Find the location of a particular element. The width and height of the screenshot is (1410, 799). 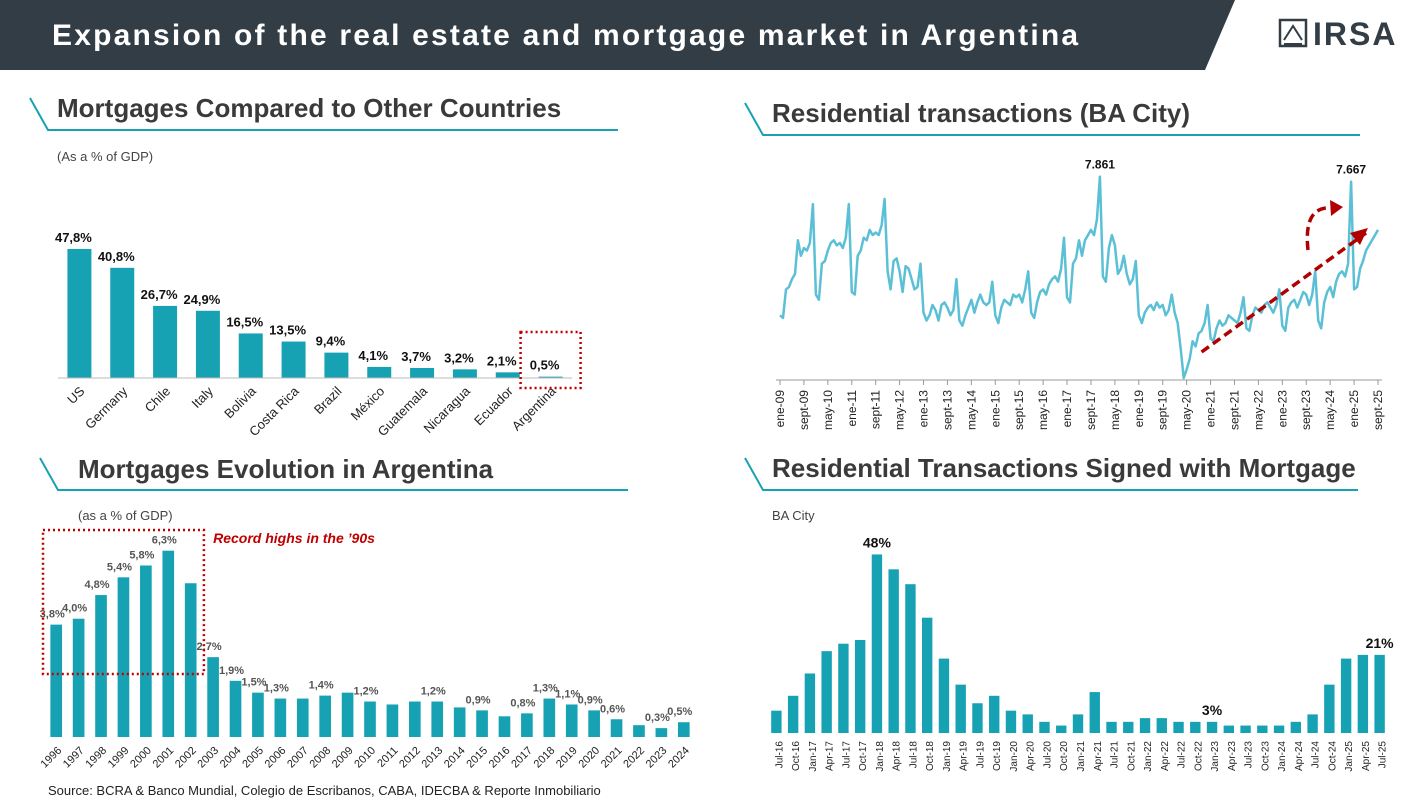

x-tick-label: Nicaragua is located at coordinates (447, 409).